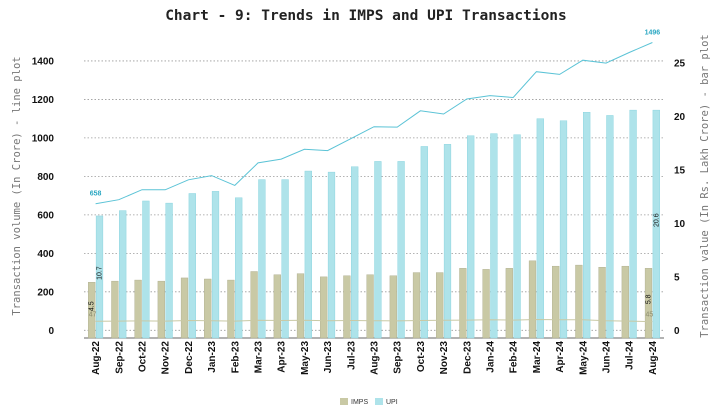 The image size is (719, 407). I want to click on legend-swatch-imps, so click(344, 401).